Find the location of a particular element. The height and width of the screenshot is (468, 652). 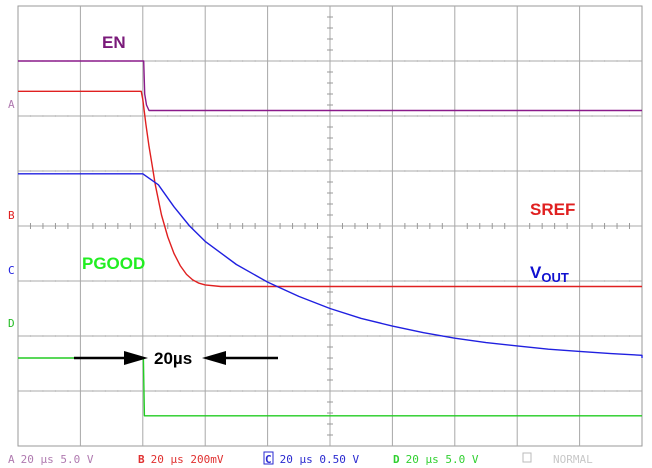

label-vout-main: V is located at coordinates (536, 272).